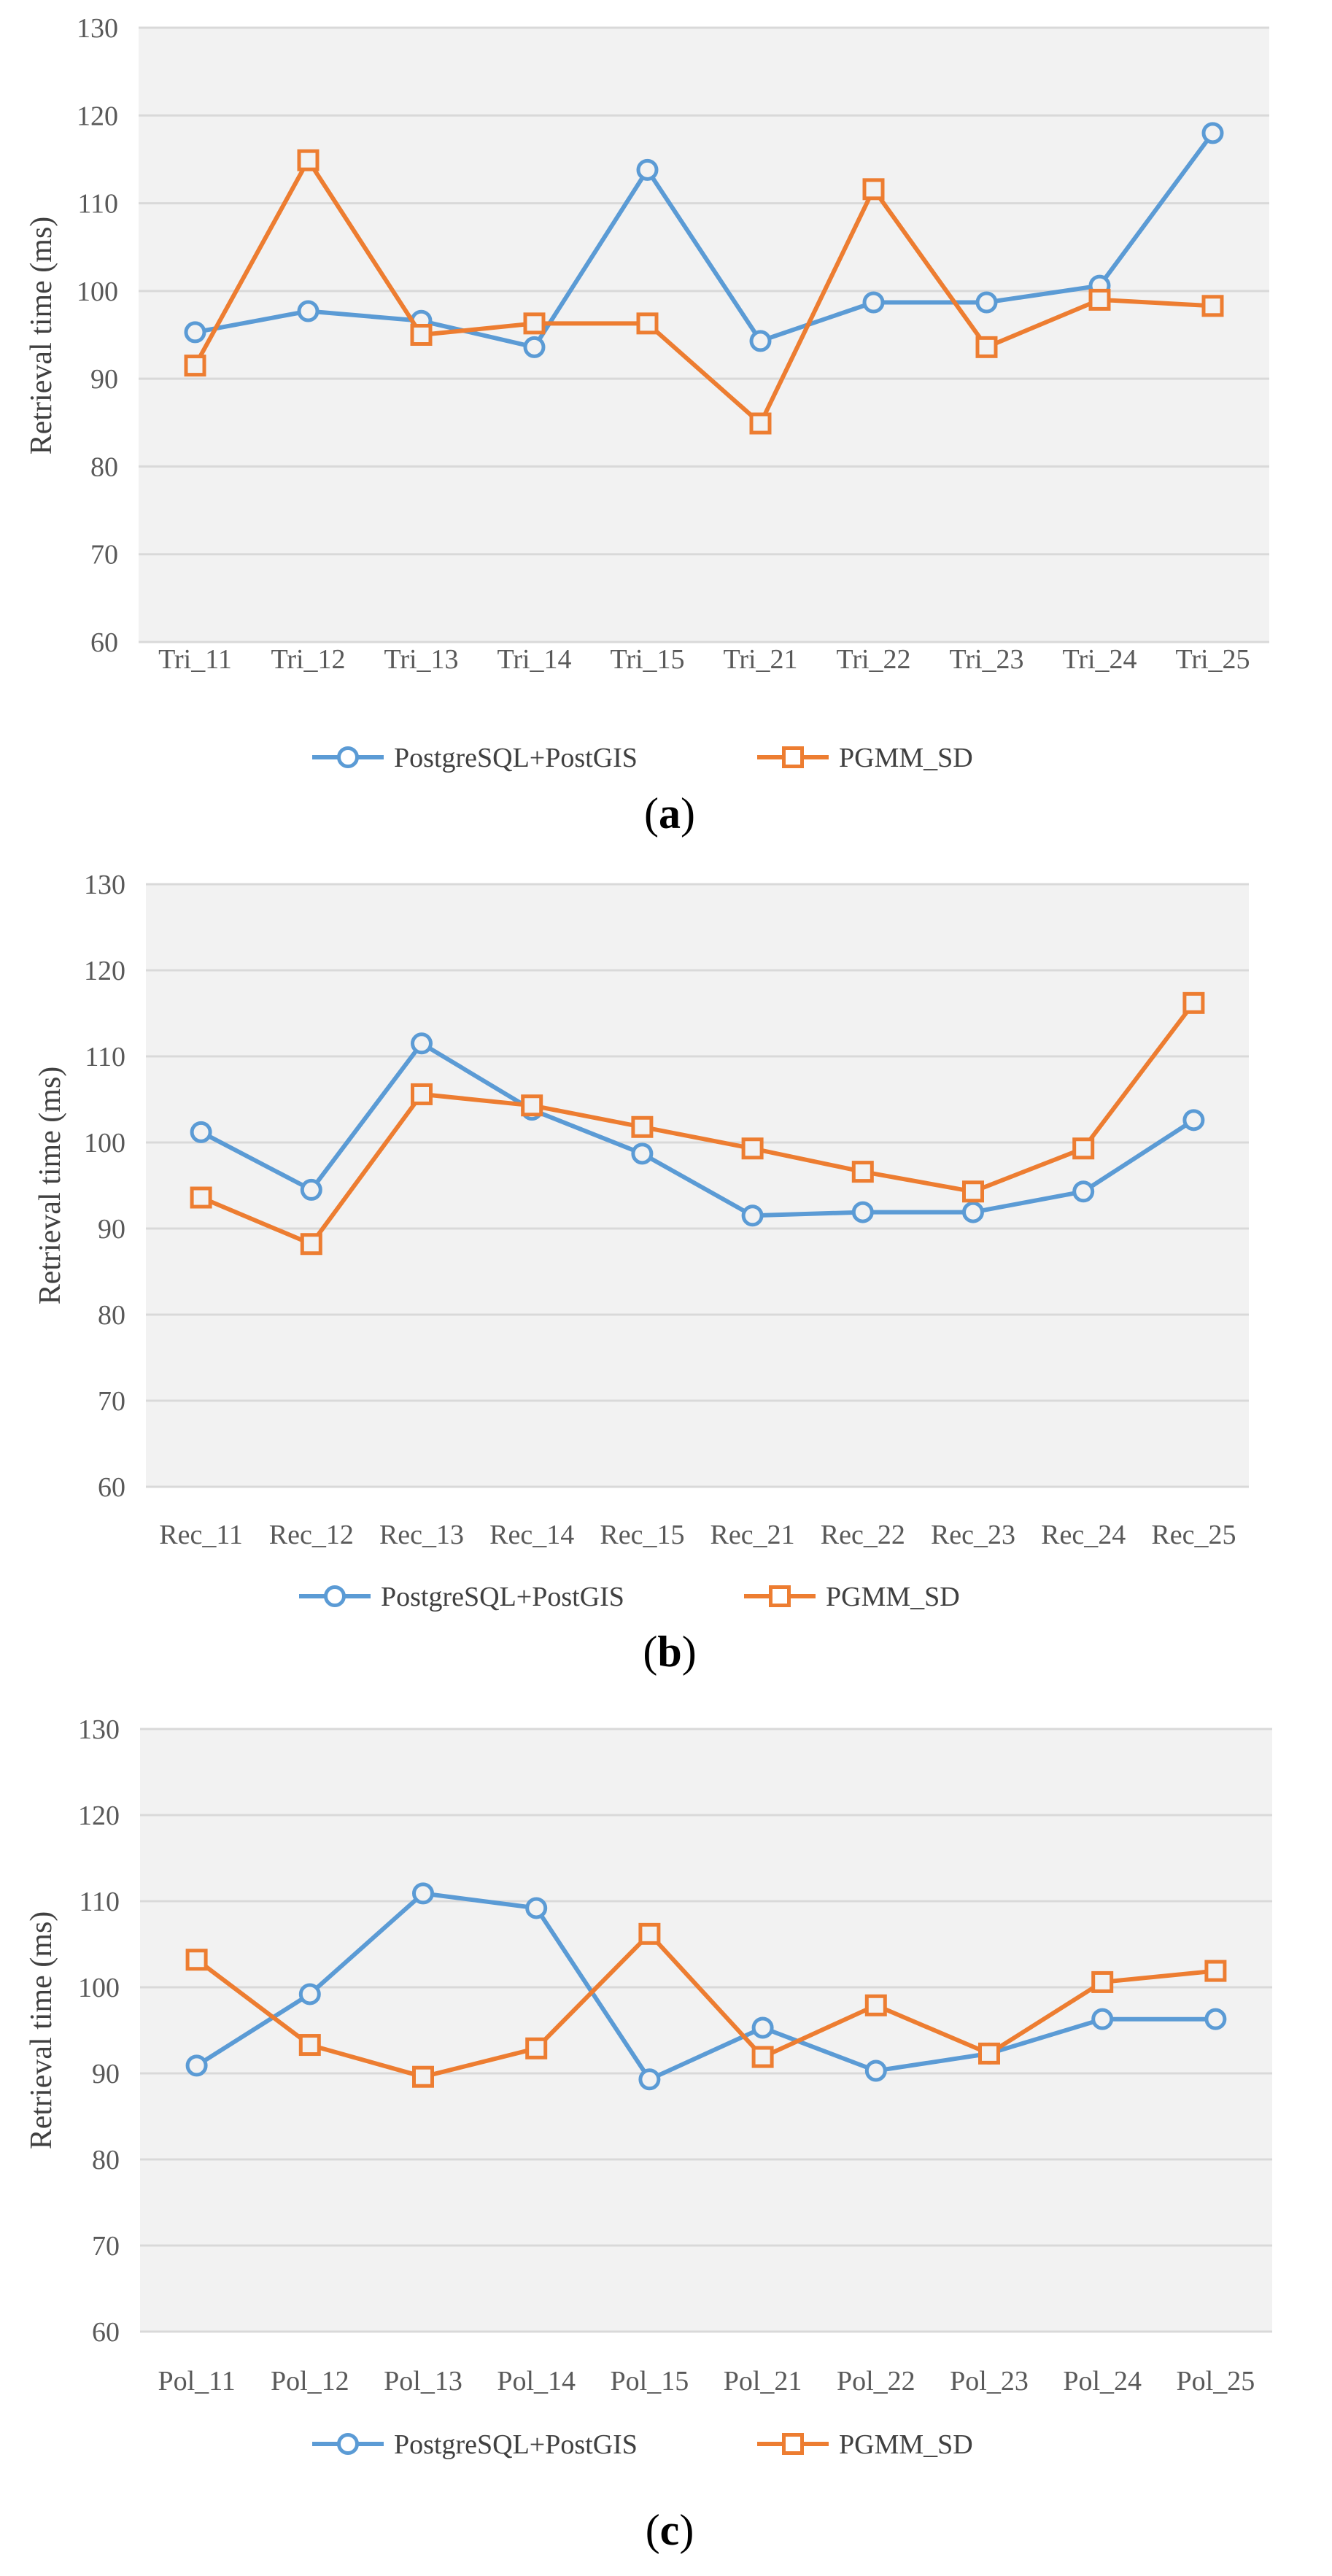  What do you see at coordinates (50, 1186) in the screenshot?
I see `y-axis-label: Retrieval time (ms)` at bounding box center [50, 1186].